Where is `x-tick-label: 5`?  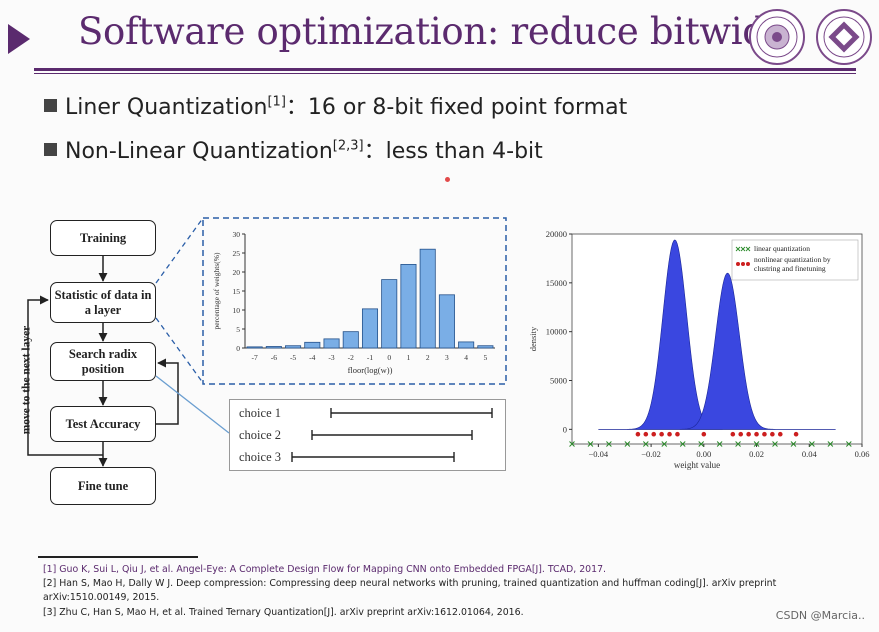 x-tick-label: 5 is located at coordinates (486, 357).